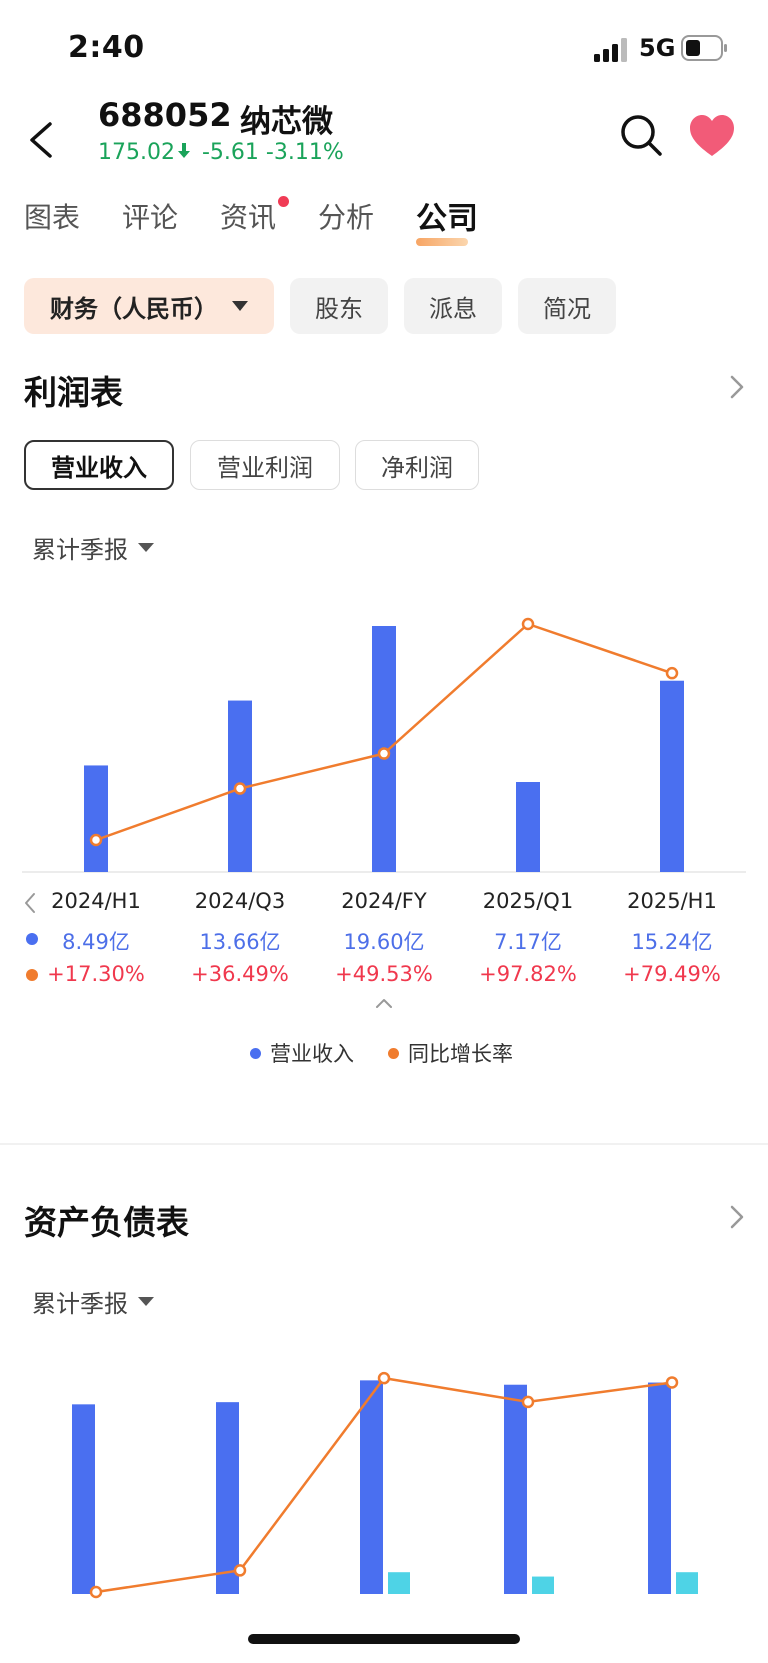  I want to click on battery-icon, so click(704, 48).